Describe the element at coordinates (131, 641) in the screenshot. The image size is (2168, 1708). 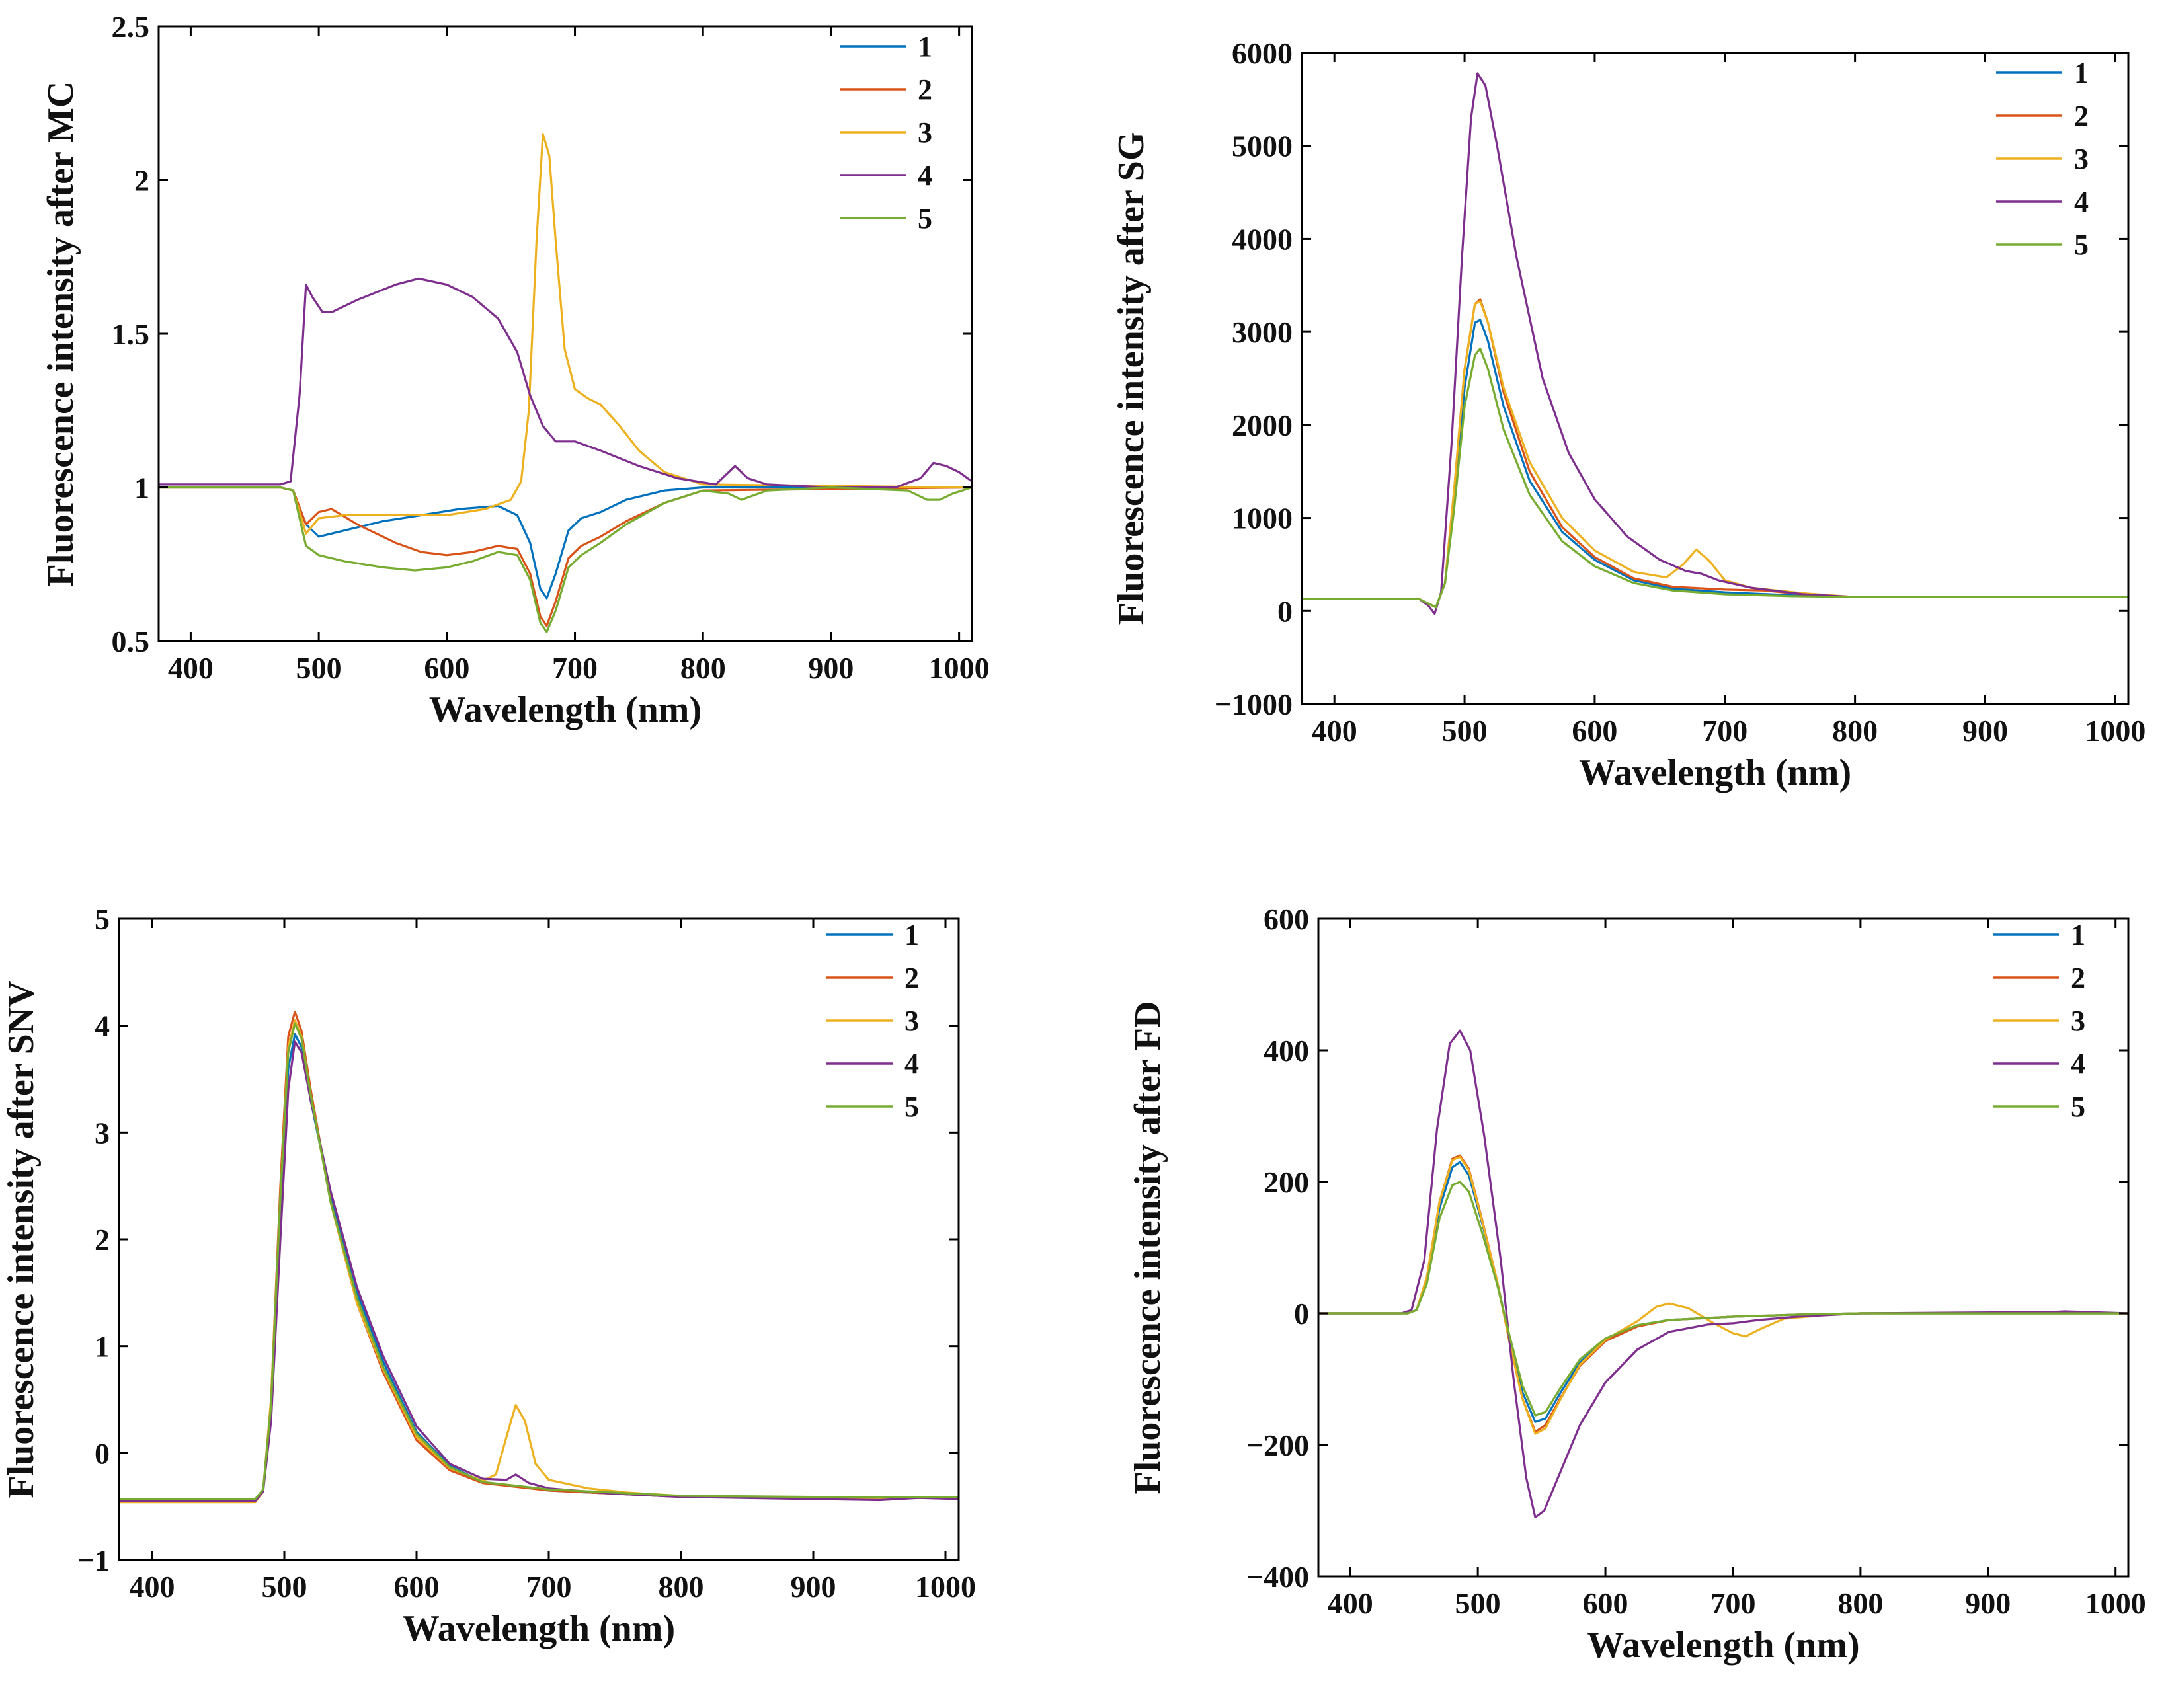
I see `y-tick-label: 0.5` at that location.